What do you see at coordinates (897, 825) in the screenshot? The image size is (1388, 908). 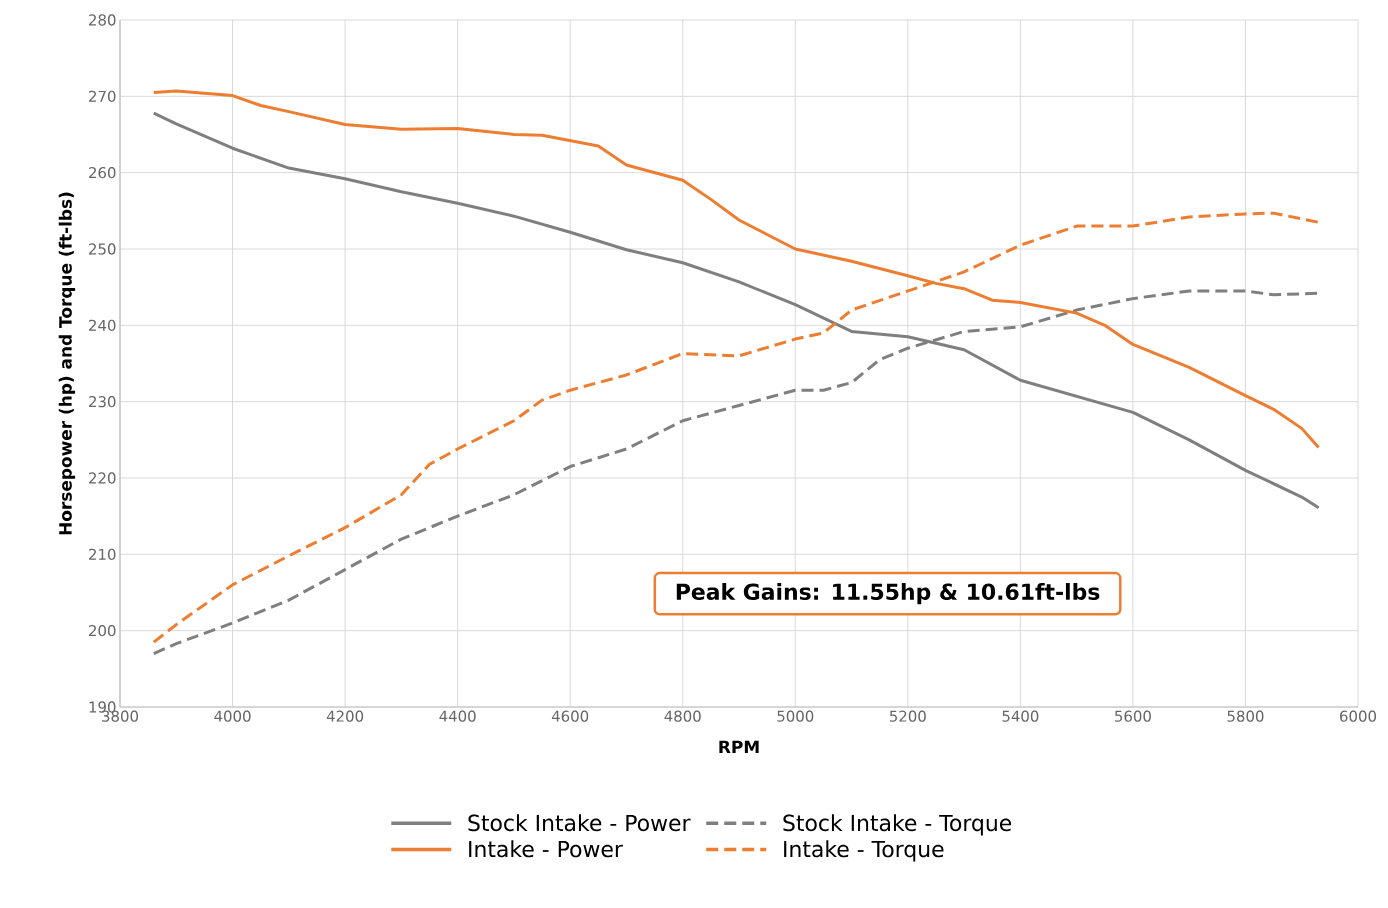 I see `legend-label: Stock Intake - Torque` at bounding box center [897, 825].